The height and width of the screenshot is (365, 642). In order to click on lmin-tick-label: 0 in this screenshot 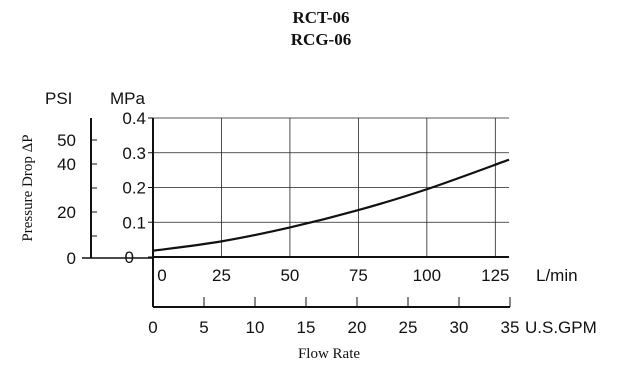, I will do `click(161, 275)`.